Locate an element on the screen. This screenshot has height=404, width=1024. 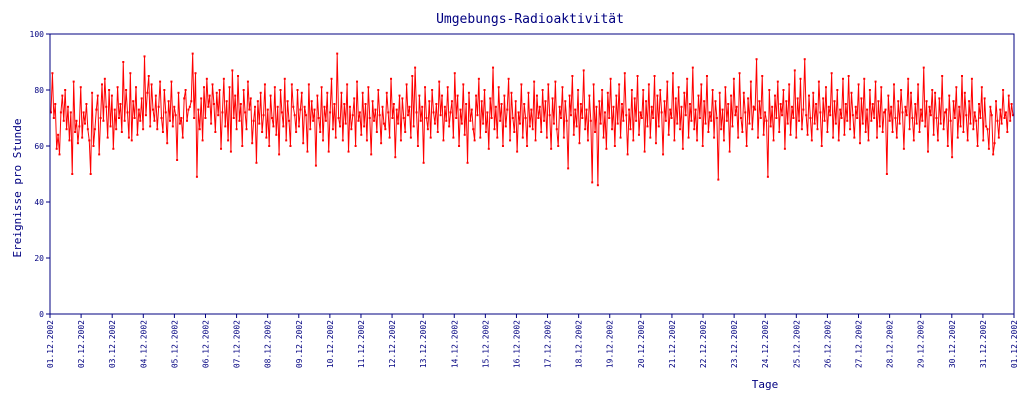
x-tick-label: 30.12.2002 is located at coordinates (952, 344).